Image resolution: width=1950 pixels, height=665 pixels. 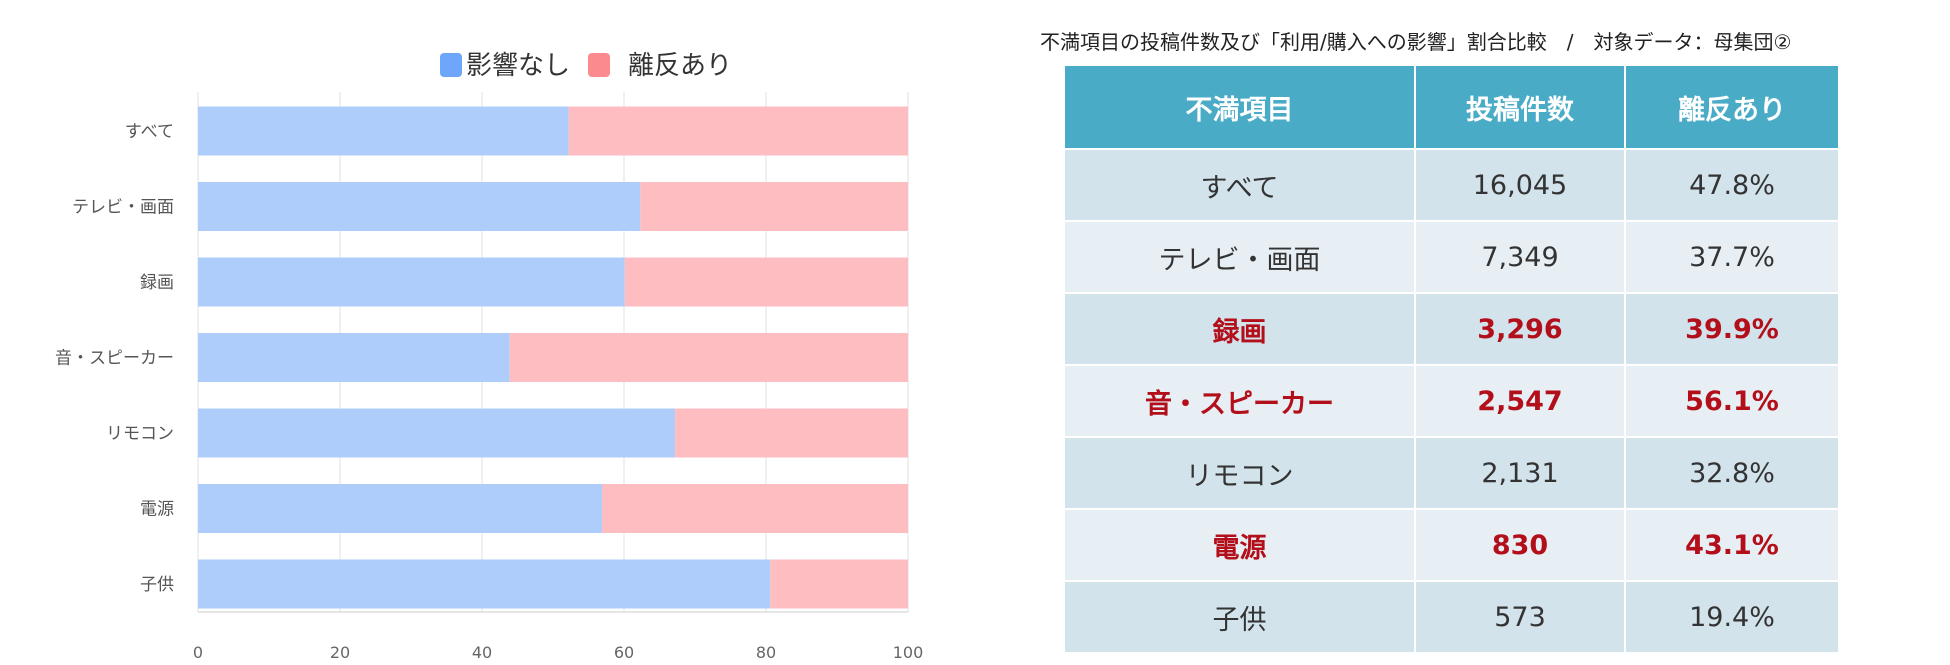 What do you see at coordinates (908, 652) in the screenshot?
I see `x-tick-label: 100` at bounding box center [908, 652].